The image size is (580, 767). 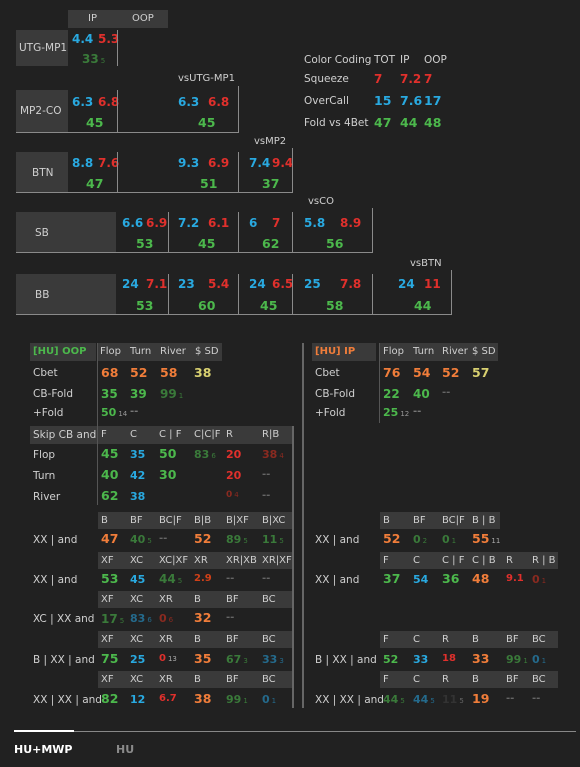 What do you see at coordinates (386, 560) in the screenshot?
I see `col-header: F` at bounding box center [386, 560].